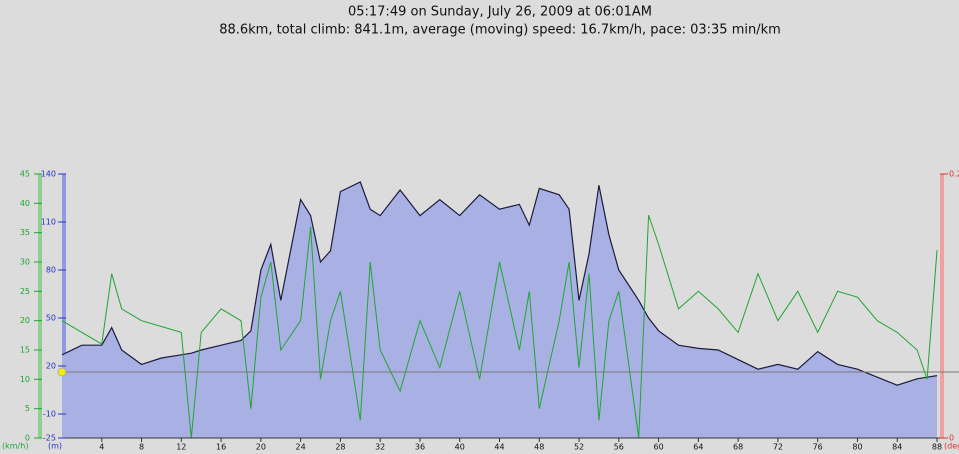  I want to click on x-tick-label: 36, so click(420, 447).